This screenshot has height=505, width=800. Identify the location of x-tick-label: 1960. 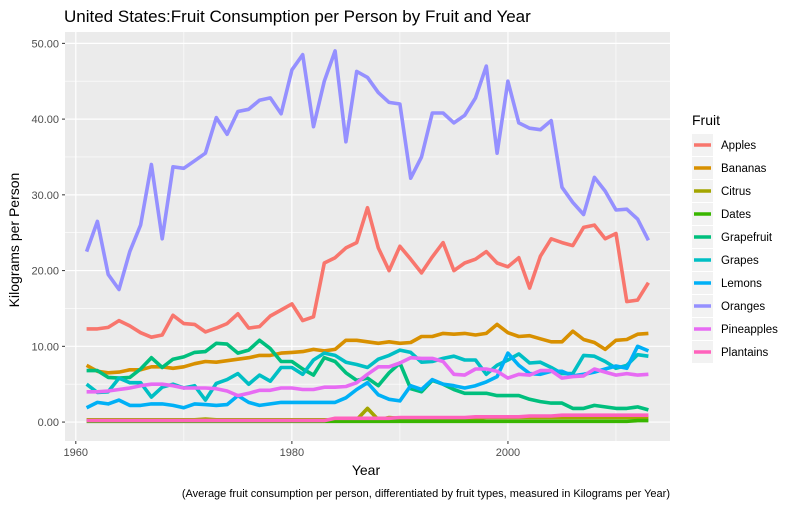
(76, 453).